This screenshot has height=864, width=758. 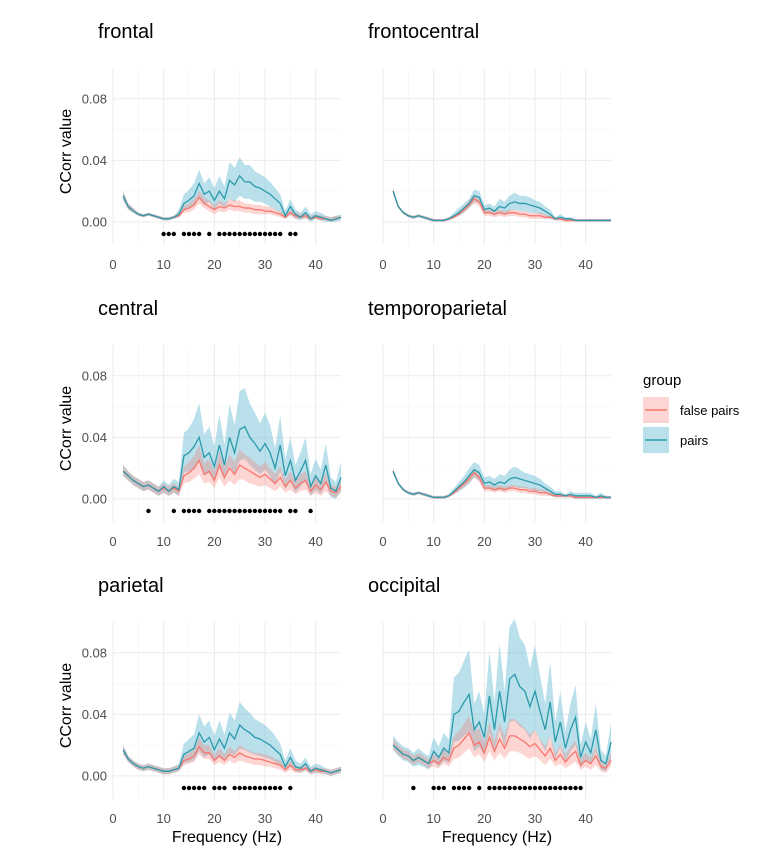 I want to click on x-axis-label: Frequency (Hz), so click(x=497, y=837).